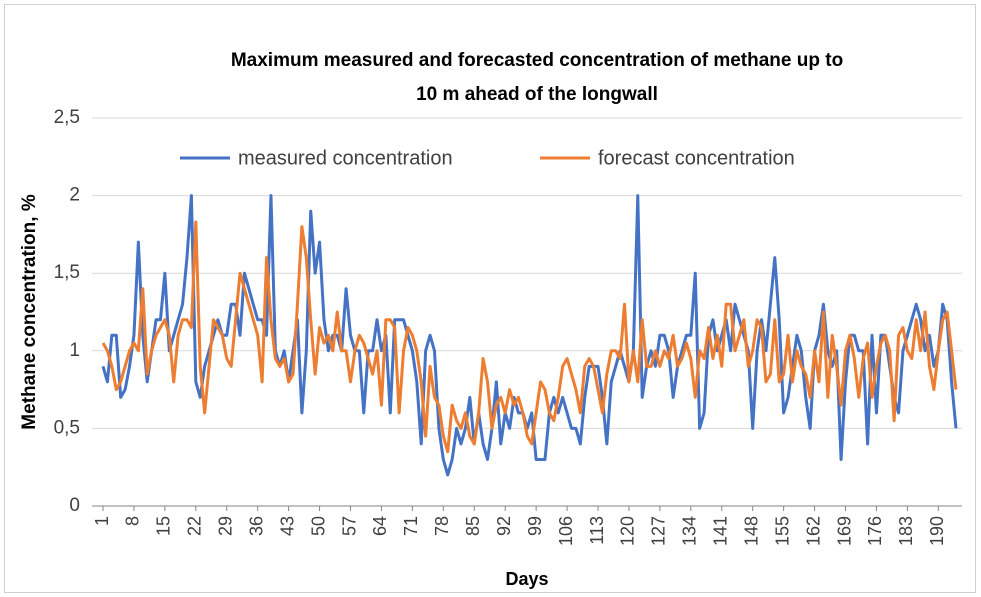 The image size is (981, 597). Describe the element at coordinates (195, 526) in the screenshot. I see `x-tick-label: 22` at that location.